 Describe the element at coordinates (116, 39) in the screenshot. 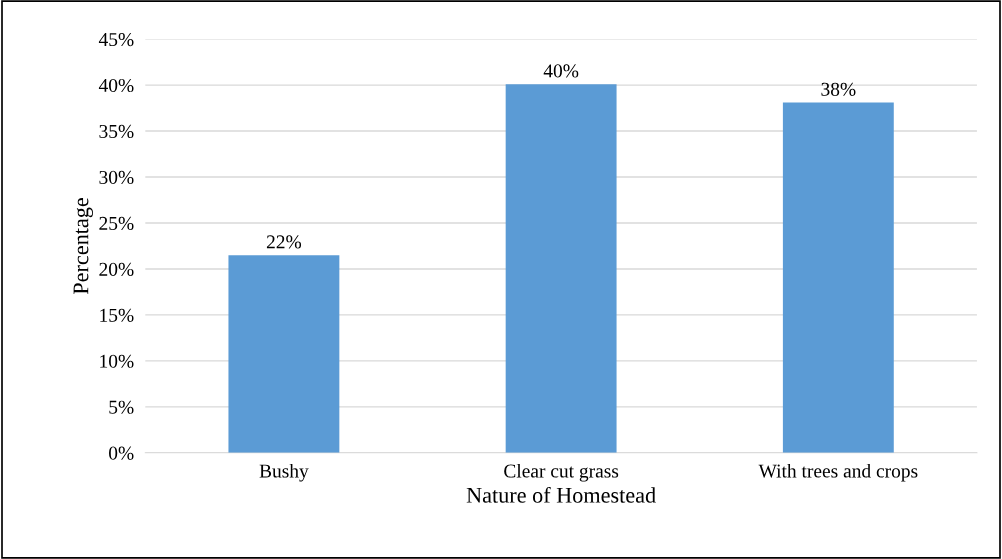

I see `y-tick-label: 45%` at that location.